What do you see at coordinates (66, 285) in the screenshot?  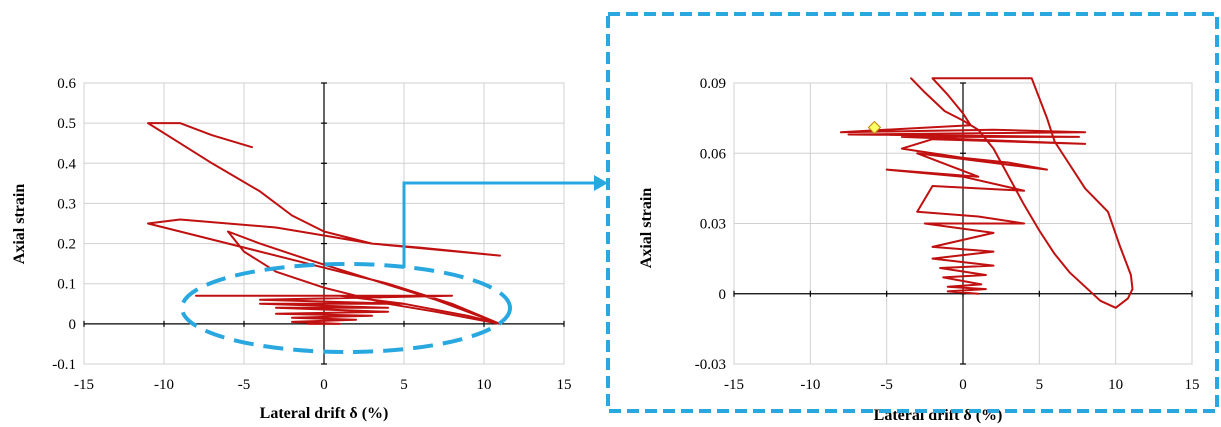 I see `left-y-tick-label: 0.1` at bounding box center [66, 285].